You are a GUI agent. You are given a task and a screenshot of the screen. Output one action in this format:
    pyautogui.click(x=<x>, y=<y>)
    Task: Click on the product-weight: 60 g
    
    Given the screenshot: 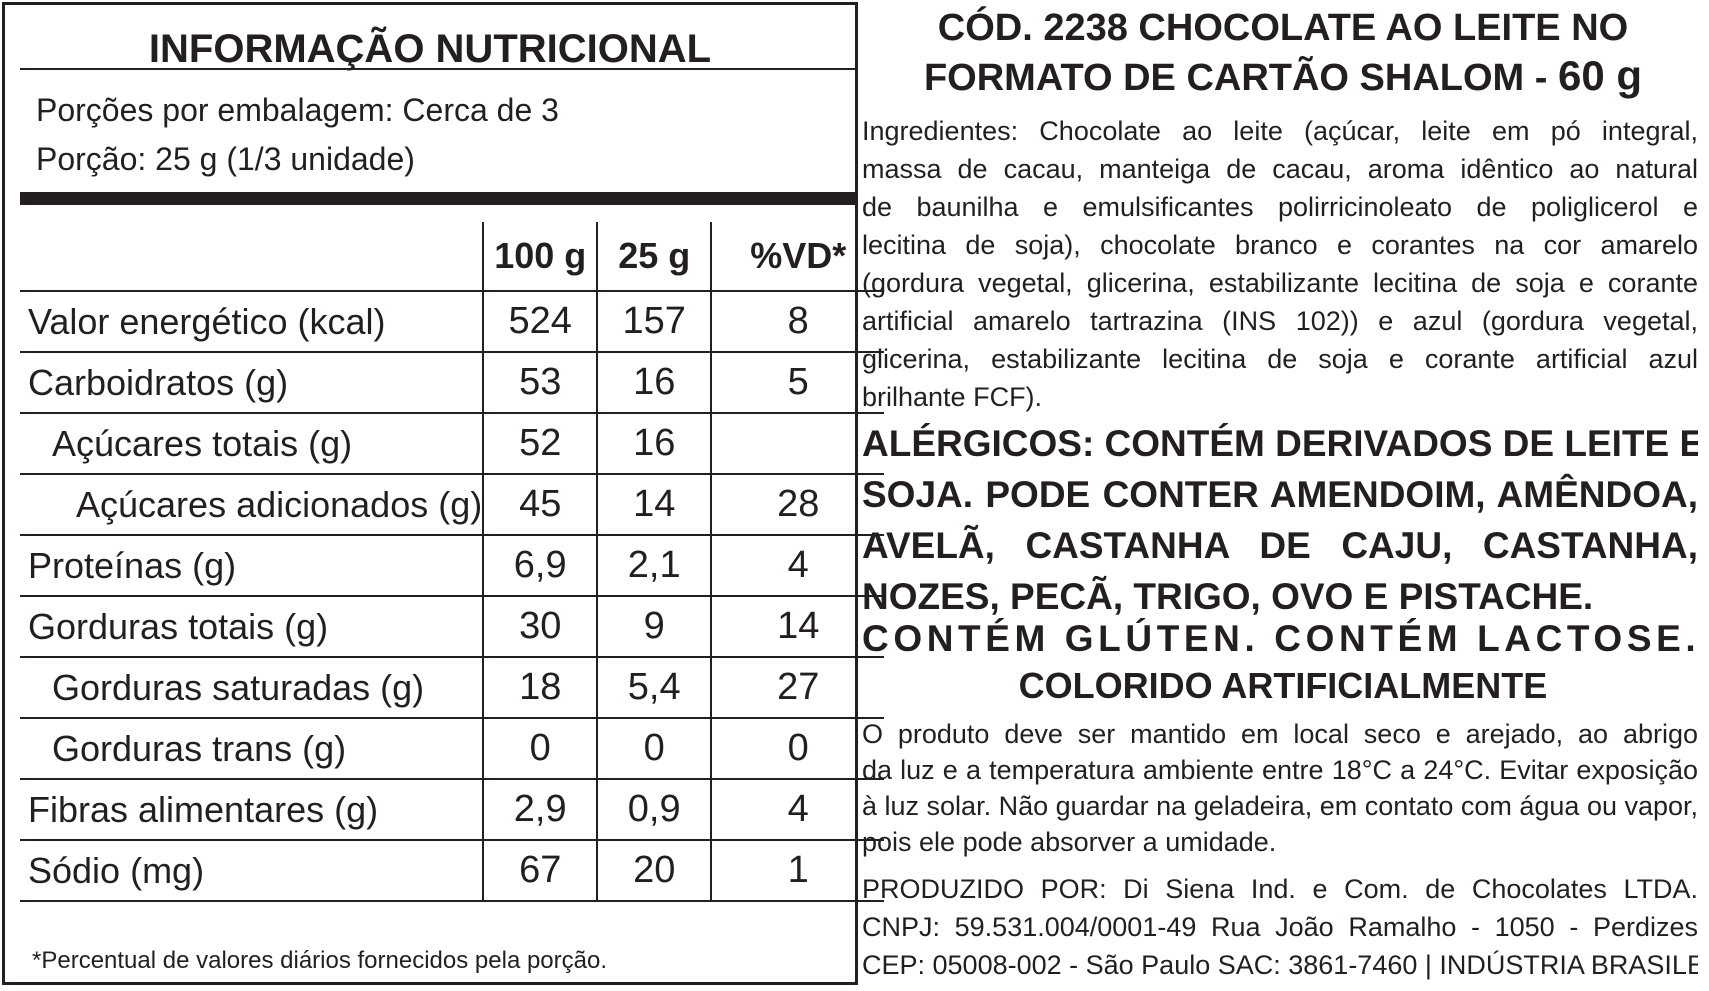 What is the action you would take?
    pyautogui.click(x=1600, y=75)
    